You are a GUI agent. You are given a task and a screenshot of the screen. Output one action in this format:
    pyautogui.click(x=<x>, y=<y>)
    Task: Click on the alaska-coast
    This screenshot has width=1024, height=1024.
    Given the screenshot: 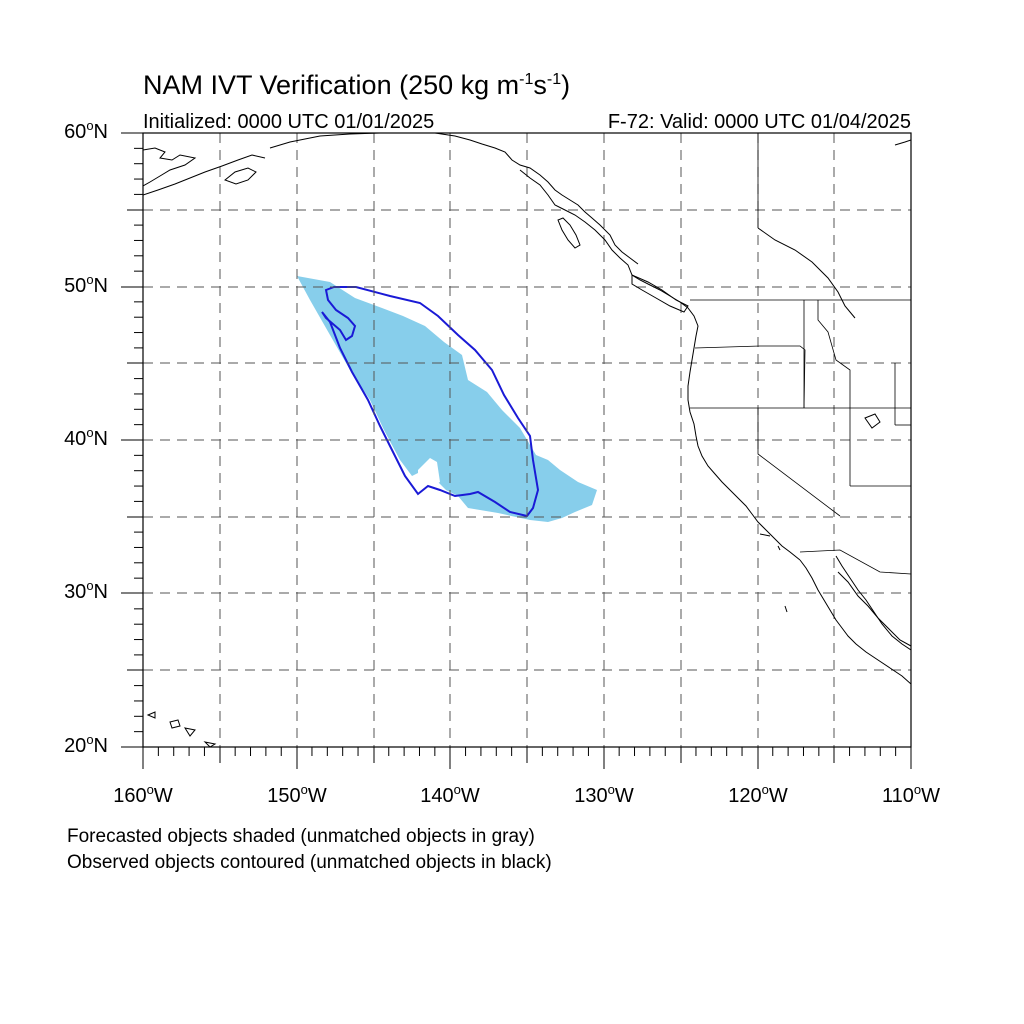 What is the action you would take?
    pyautogui.click(x=170, y=167)
    